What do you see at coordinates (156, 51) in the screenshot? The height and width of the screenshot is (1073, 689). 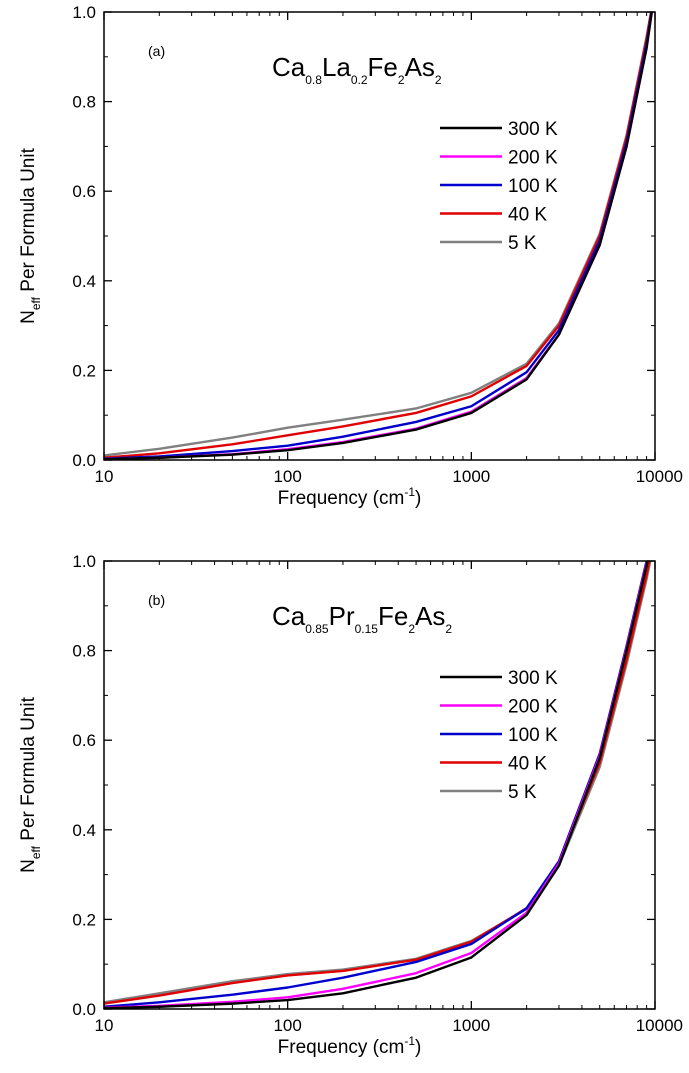 I see `panel-label: (a)` at bounding box center [156, 51].